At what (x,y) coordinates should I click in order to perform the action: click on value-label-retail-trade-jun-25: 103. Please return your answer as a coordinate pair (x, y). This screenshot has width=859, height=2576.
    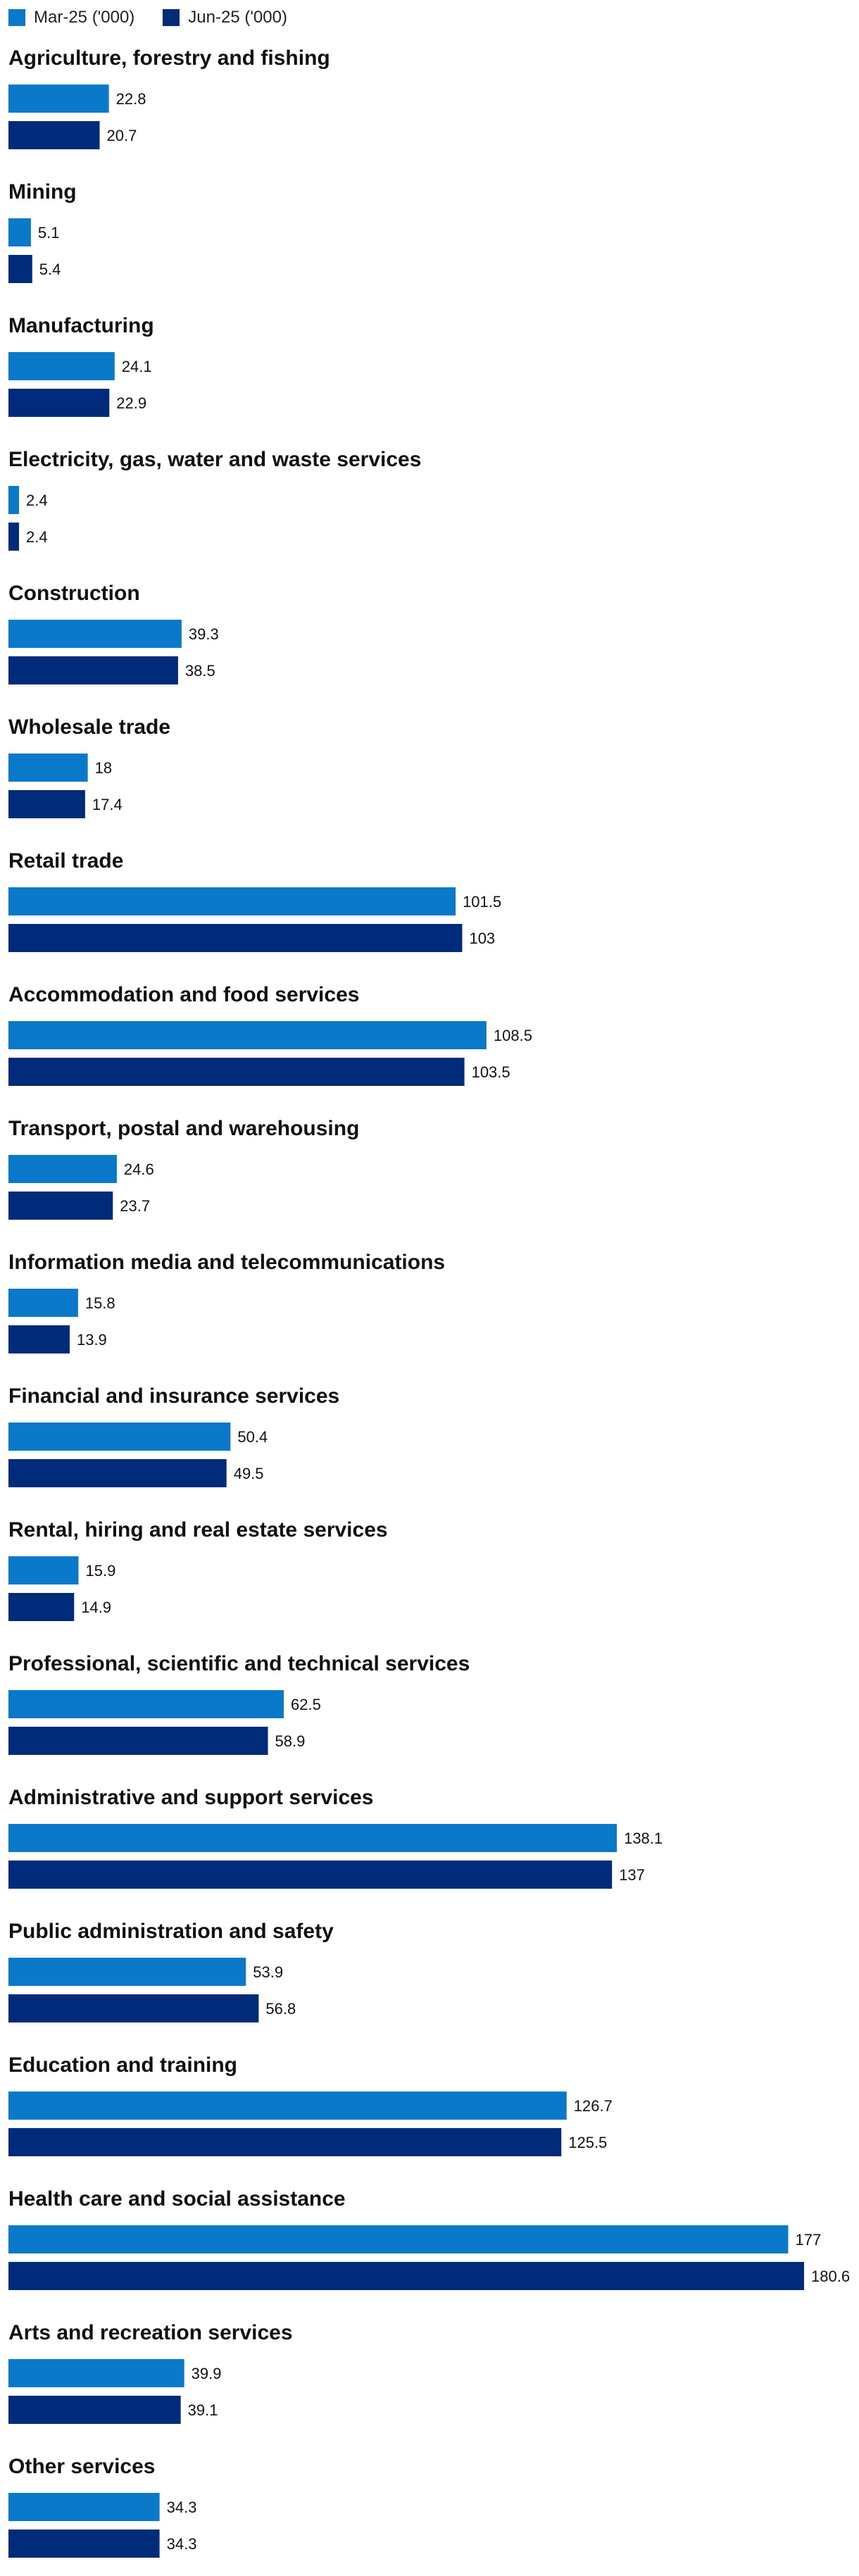
    Looking at the image, I should click on (482, 938).